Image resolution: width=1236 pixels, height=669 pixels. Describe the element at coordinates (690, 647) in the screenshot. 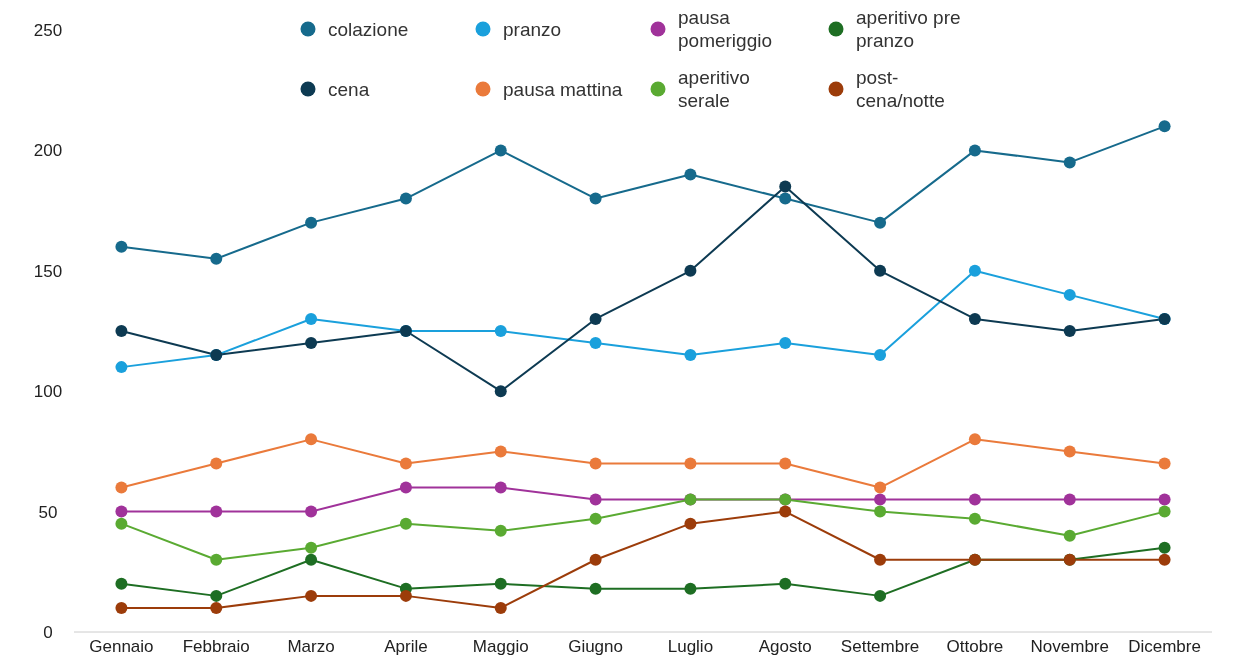

I see `x-tick-label: Luglio` at that location.